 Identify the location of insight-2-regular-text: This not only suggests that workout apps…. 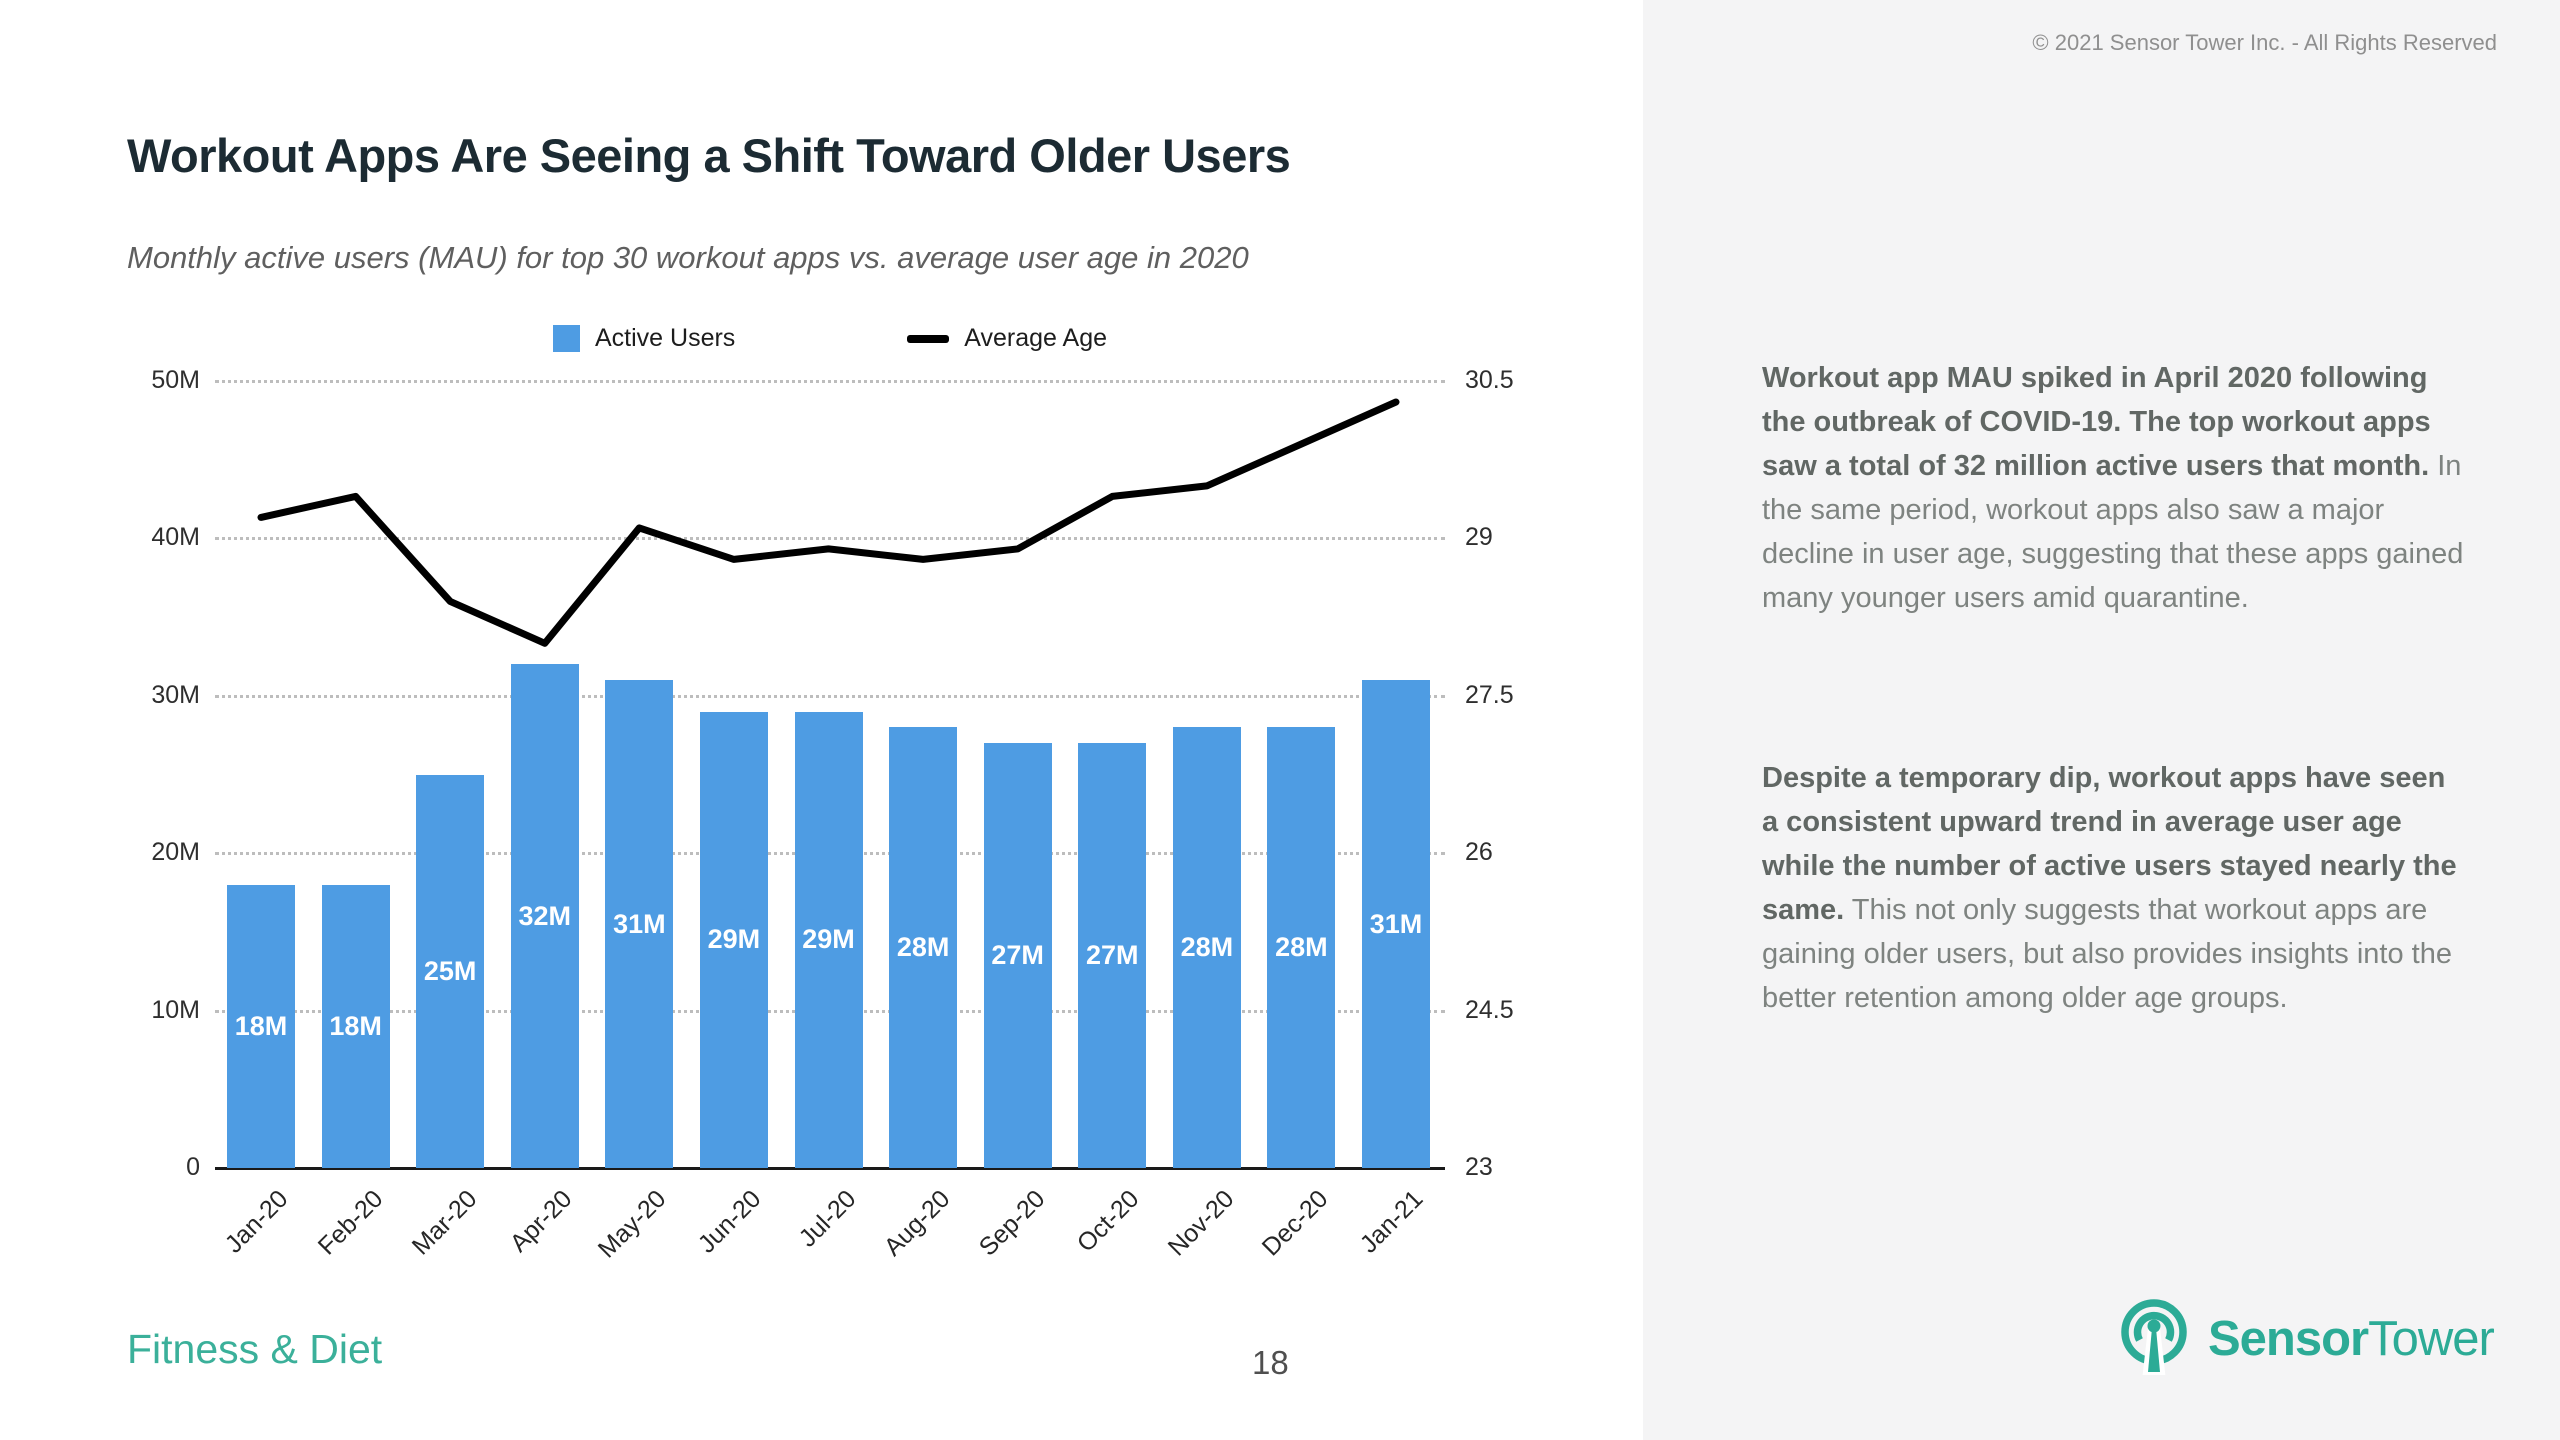
(2107, 954).